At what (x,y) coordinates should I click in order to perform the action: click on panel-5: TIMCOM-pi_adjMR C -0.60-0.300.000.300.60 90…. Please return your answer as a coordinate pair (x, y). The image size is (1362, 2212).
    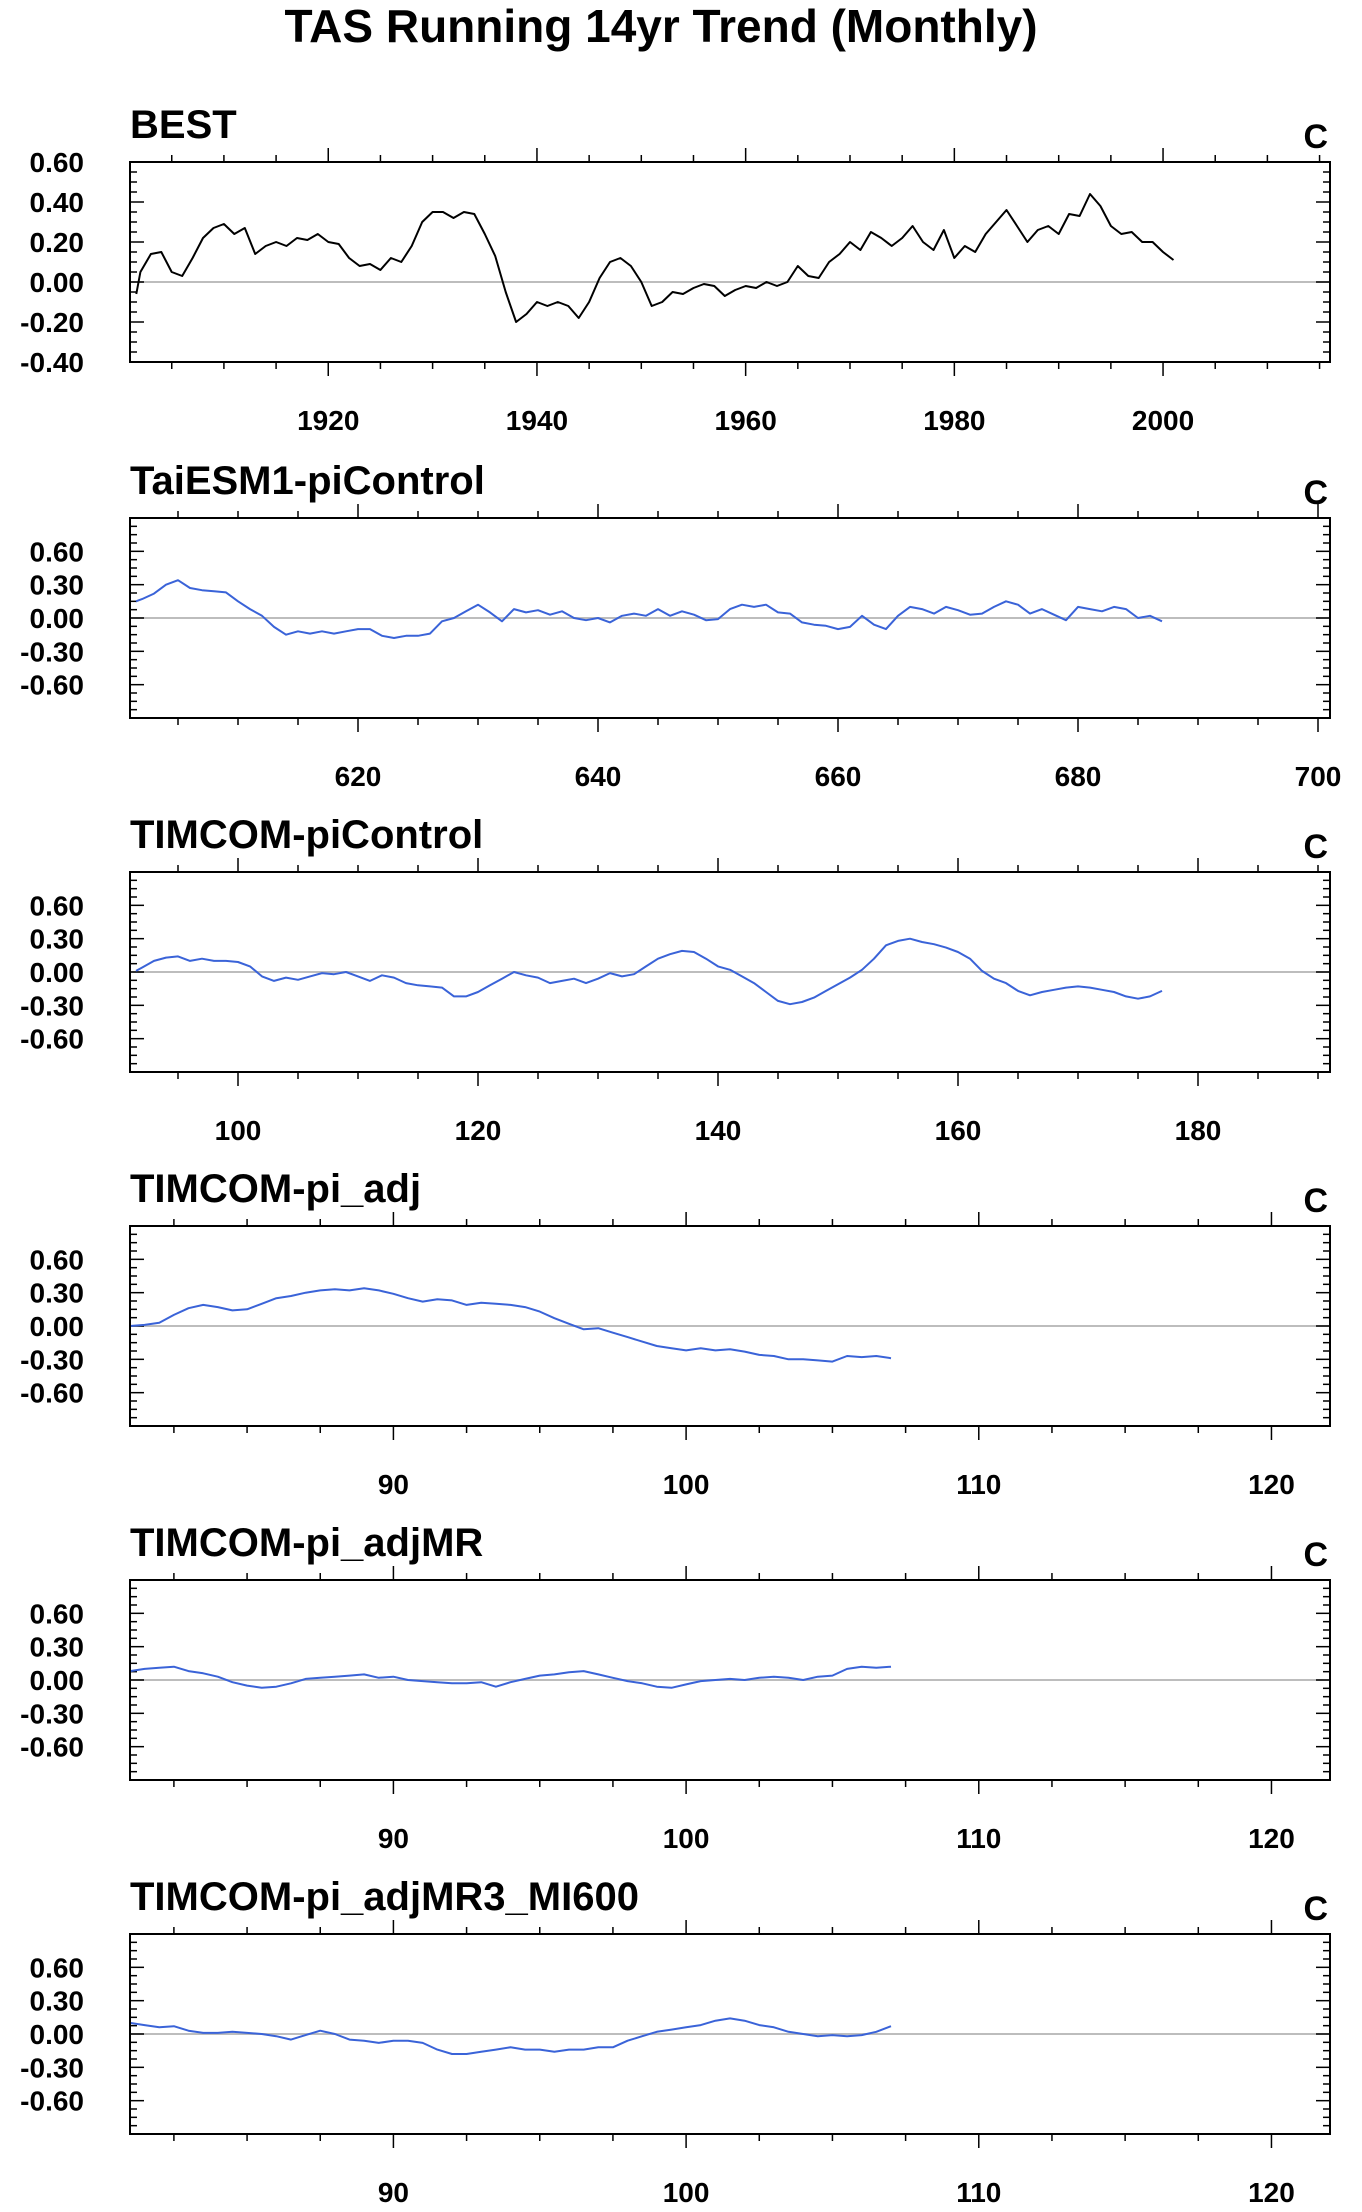
    Looking at the image, I should click on (675, 1687).